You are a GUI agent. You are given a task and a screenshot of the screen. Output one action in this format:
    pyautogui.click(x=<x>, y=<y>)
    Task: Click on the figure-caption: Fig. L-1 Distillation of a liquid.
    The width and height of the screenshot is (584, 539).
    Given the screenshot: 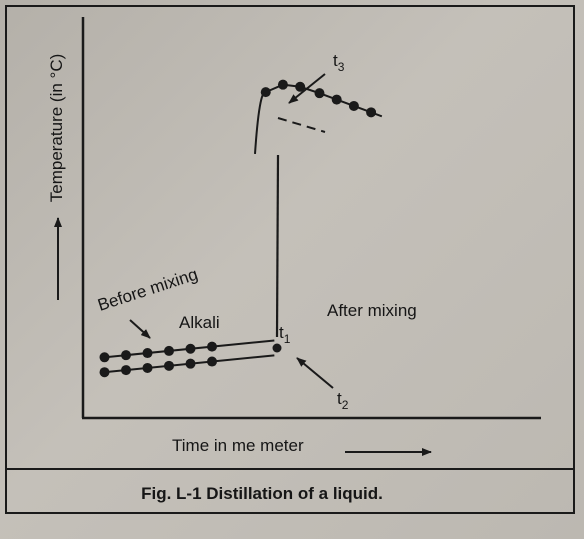 What is the action you would take?
    pyautogui.click(x=262, y=493)
    